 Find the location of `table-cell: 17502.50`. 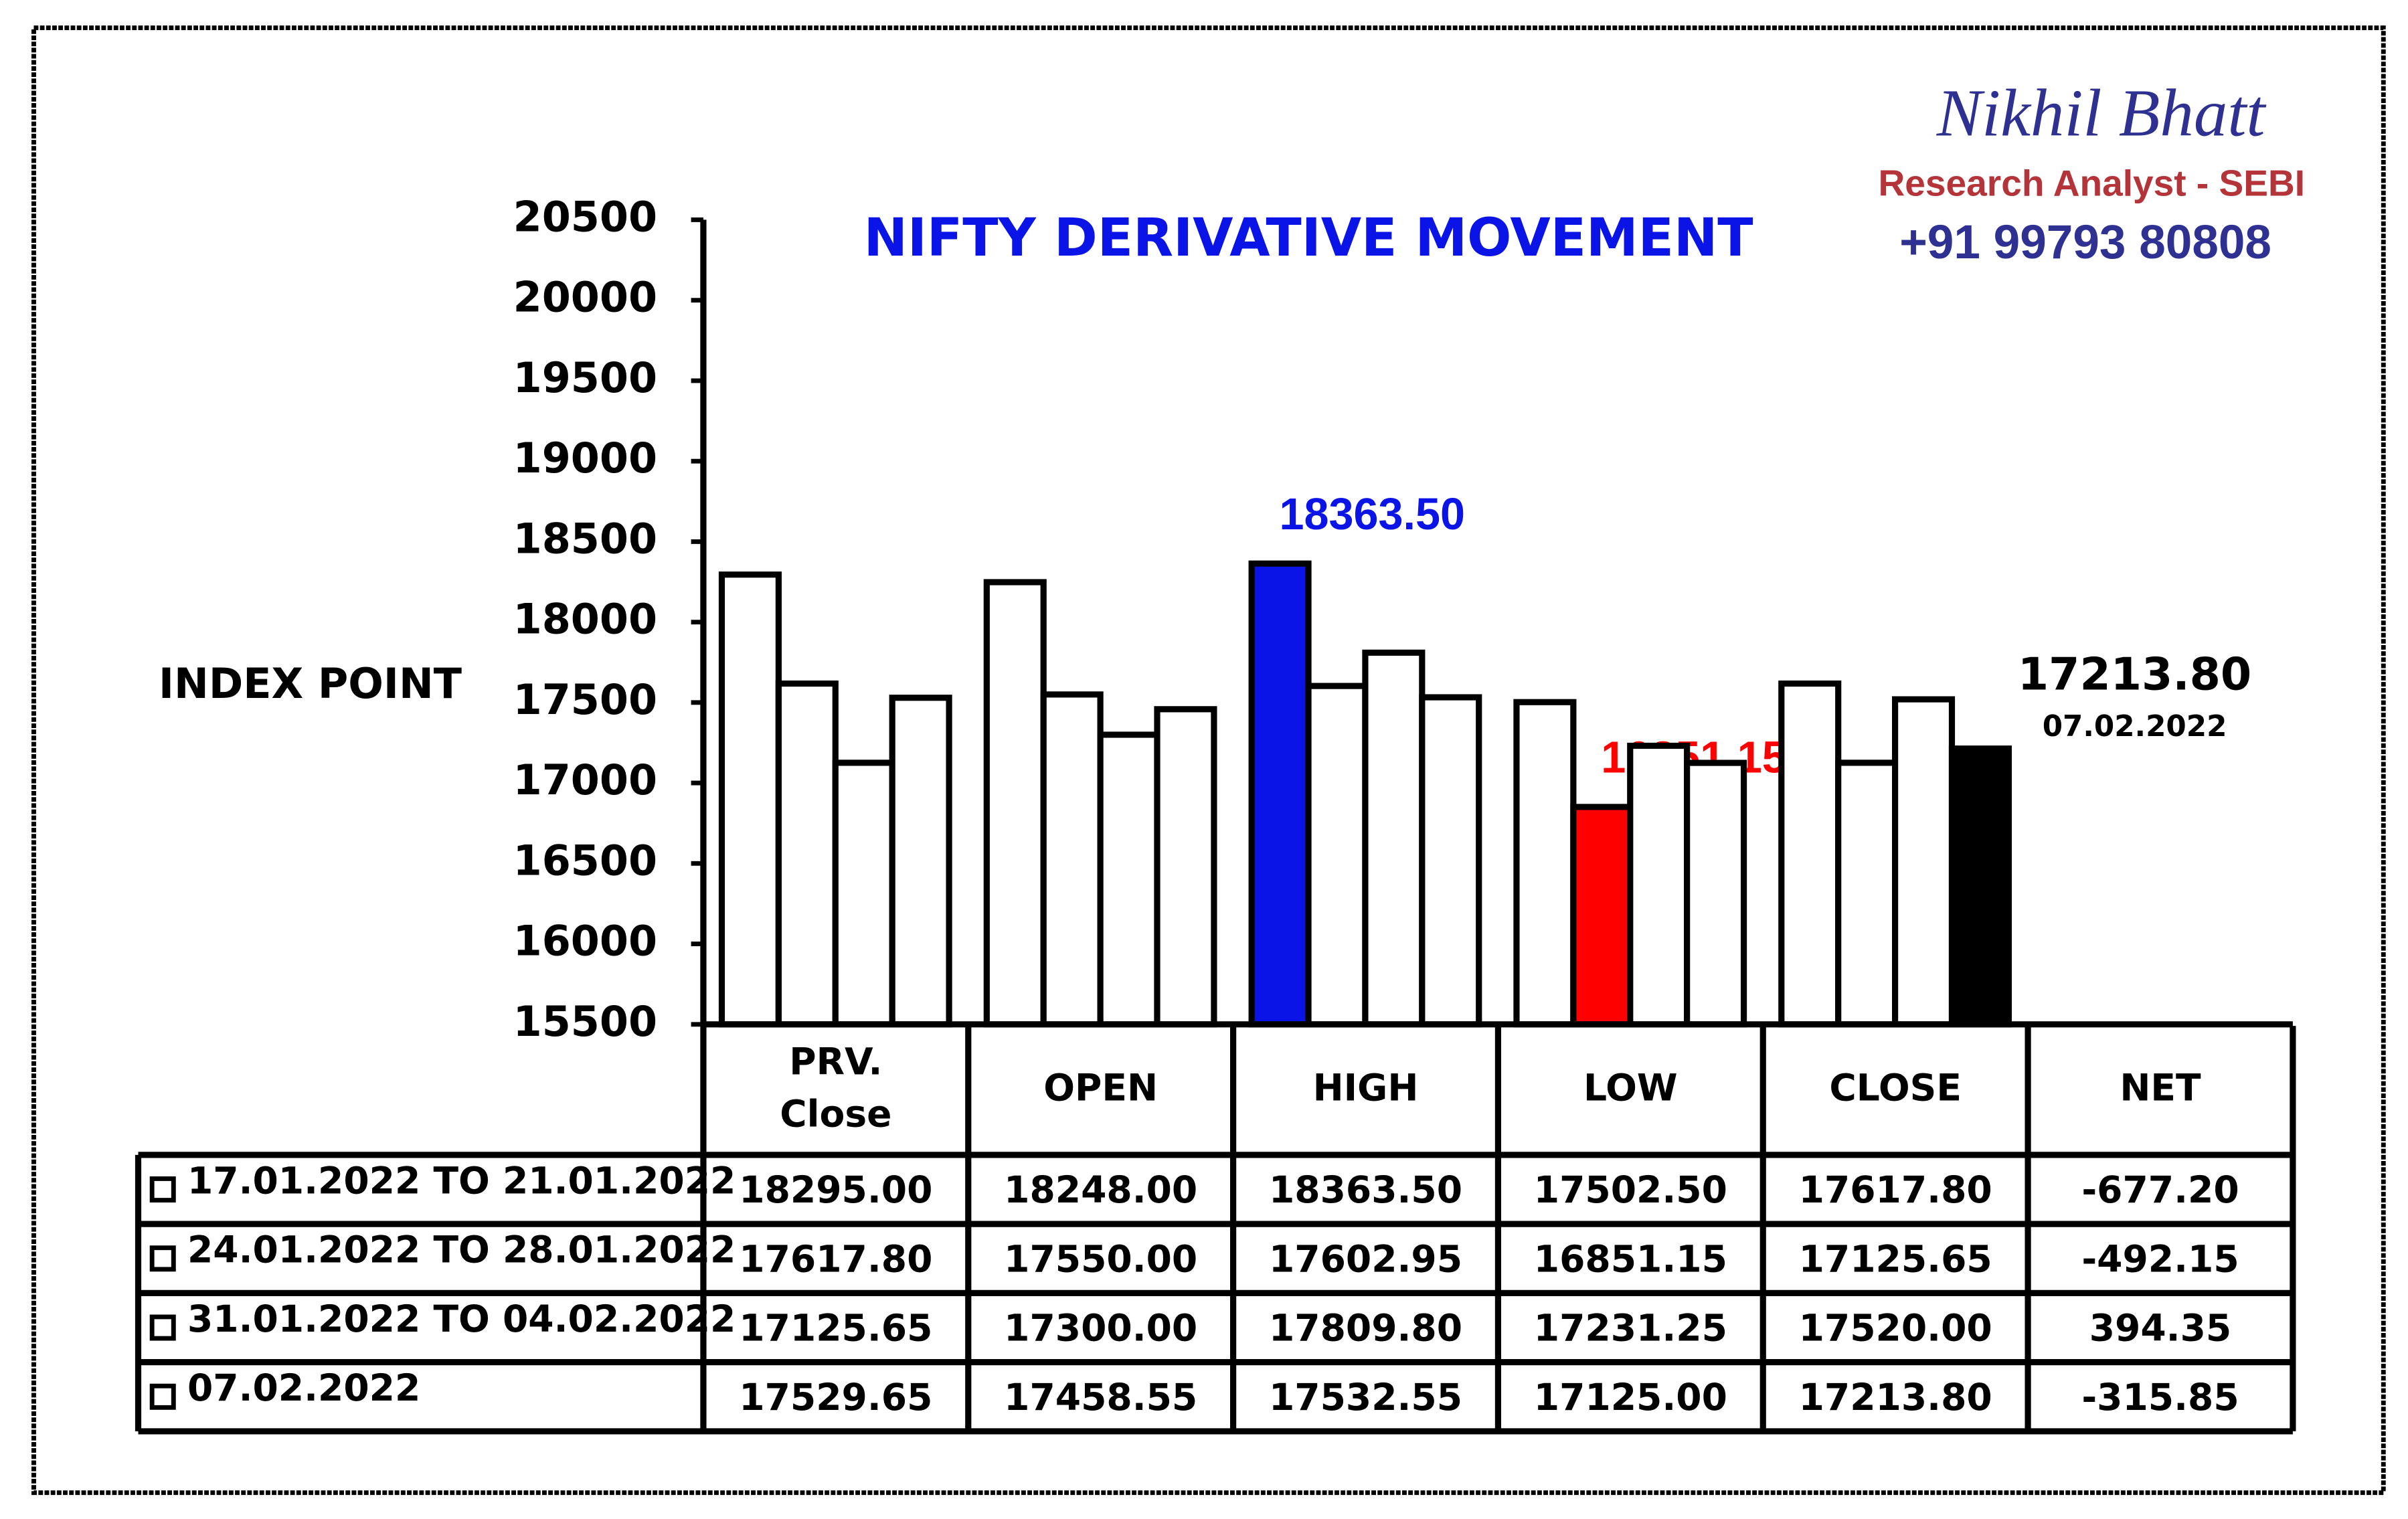

table-cell: 17502.50 is located at coordinates (1630, 1189).